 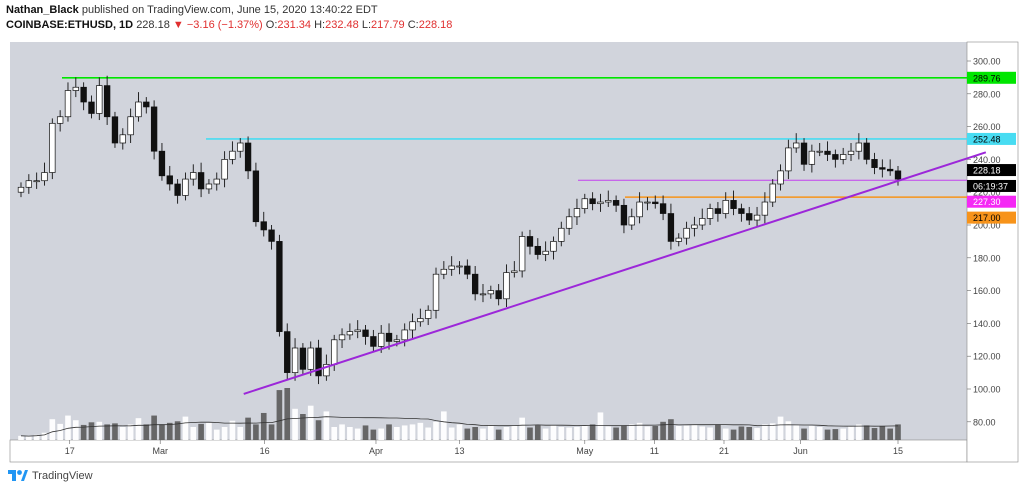 I want to click on footer: TradingView, so click(x=50, y=476).